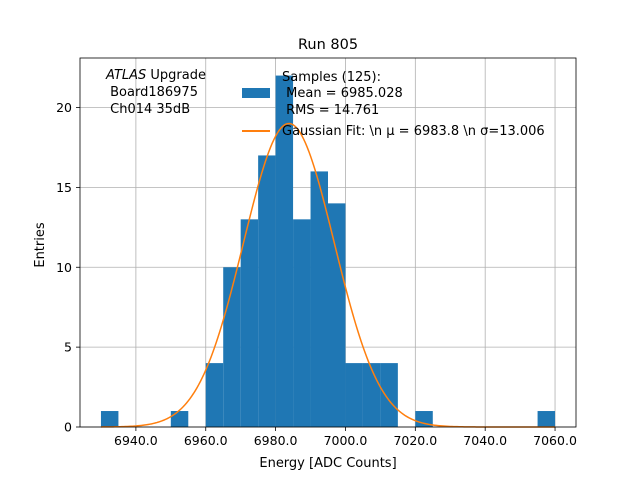 This screenshot has width=640, height=480. I want to click on y-tick-label: 15, so click(64, 187).